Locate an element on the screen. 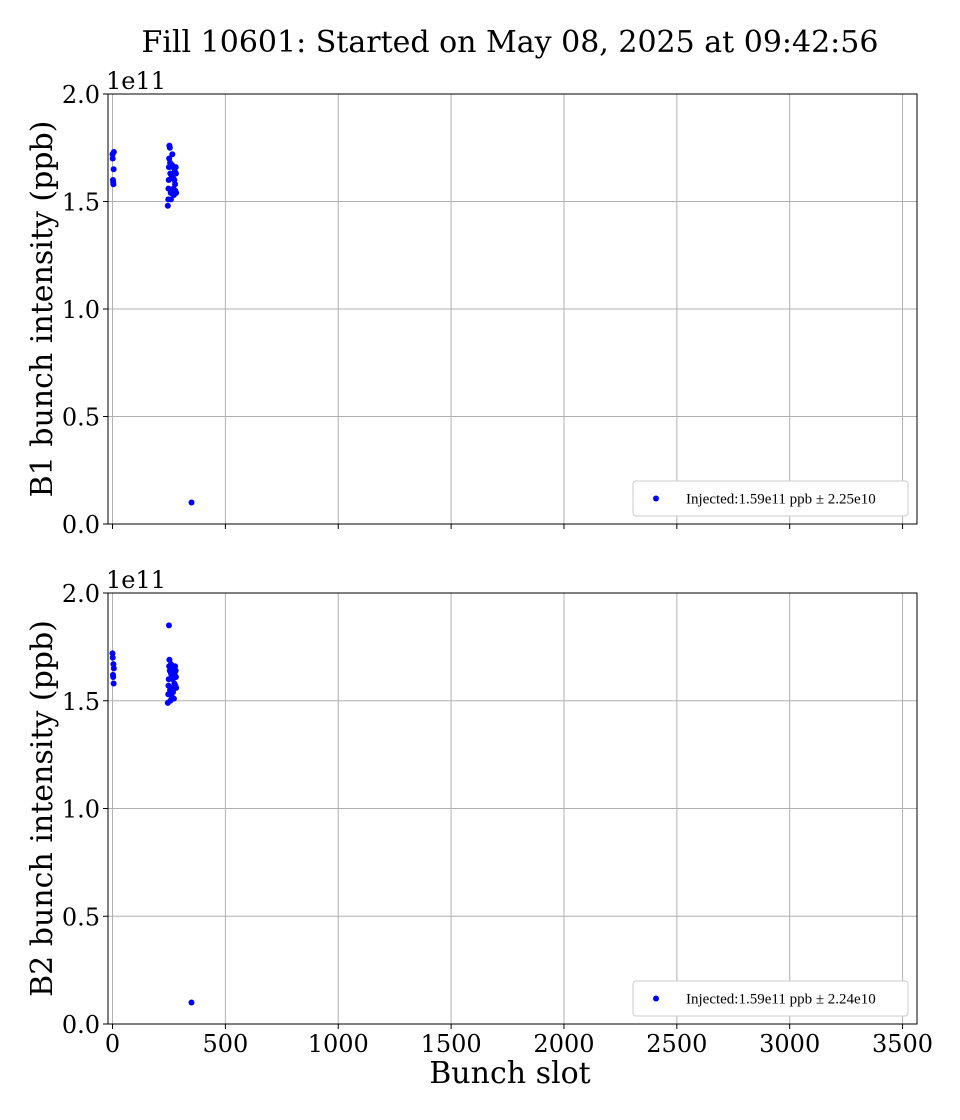 The height and width of the screenshot is (1120, 960). x-tick-label: 2000 is located at coordinates (563, 1044).